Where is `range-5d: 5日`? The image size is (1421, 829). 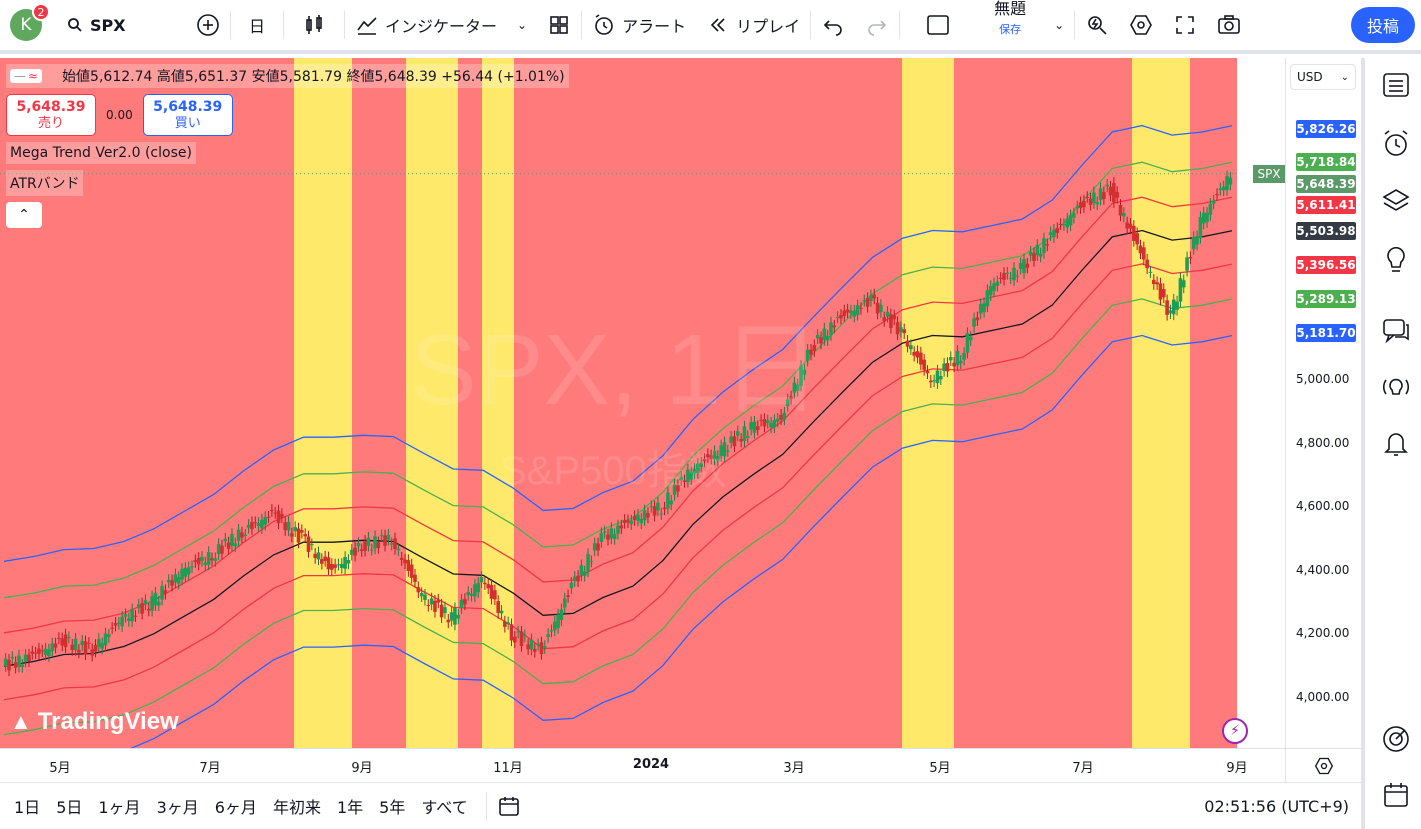
range-5d: 5日 is located at coordinates (69, 807).